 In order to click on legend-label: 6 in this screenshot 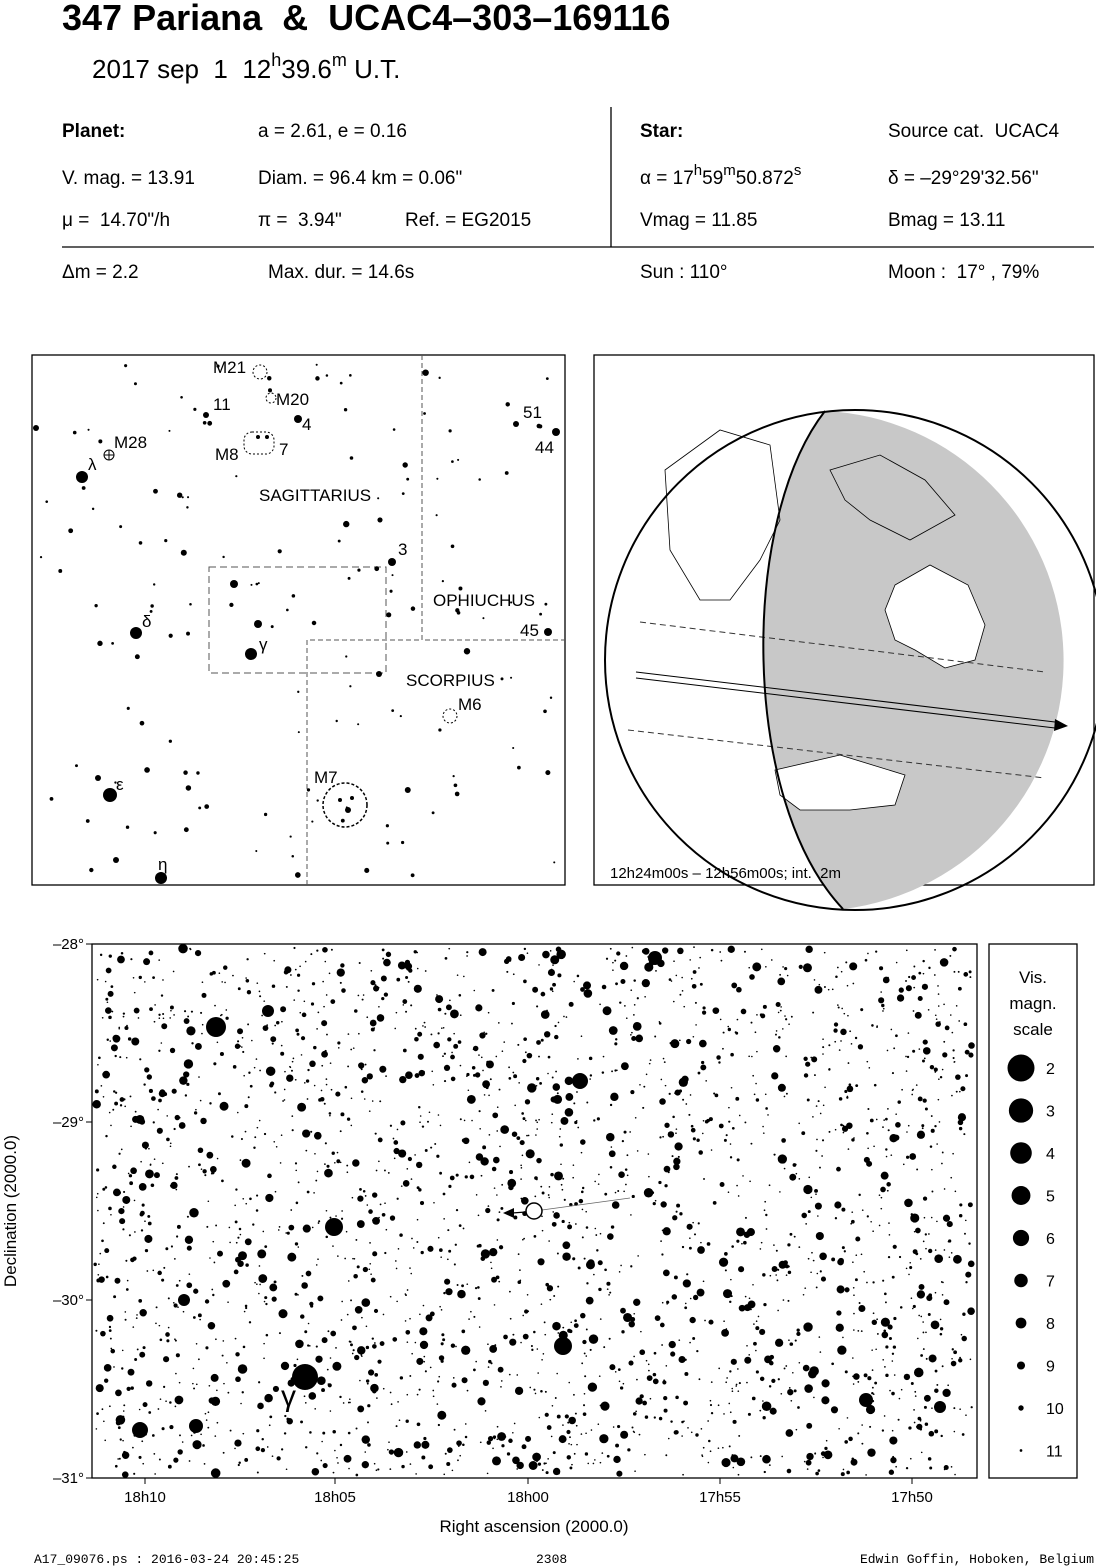, I will do `click(1050, 1239)`.